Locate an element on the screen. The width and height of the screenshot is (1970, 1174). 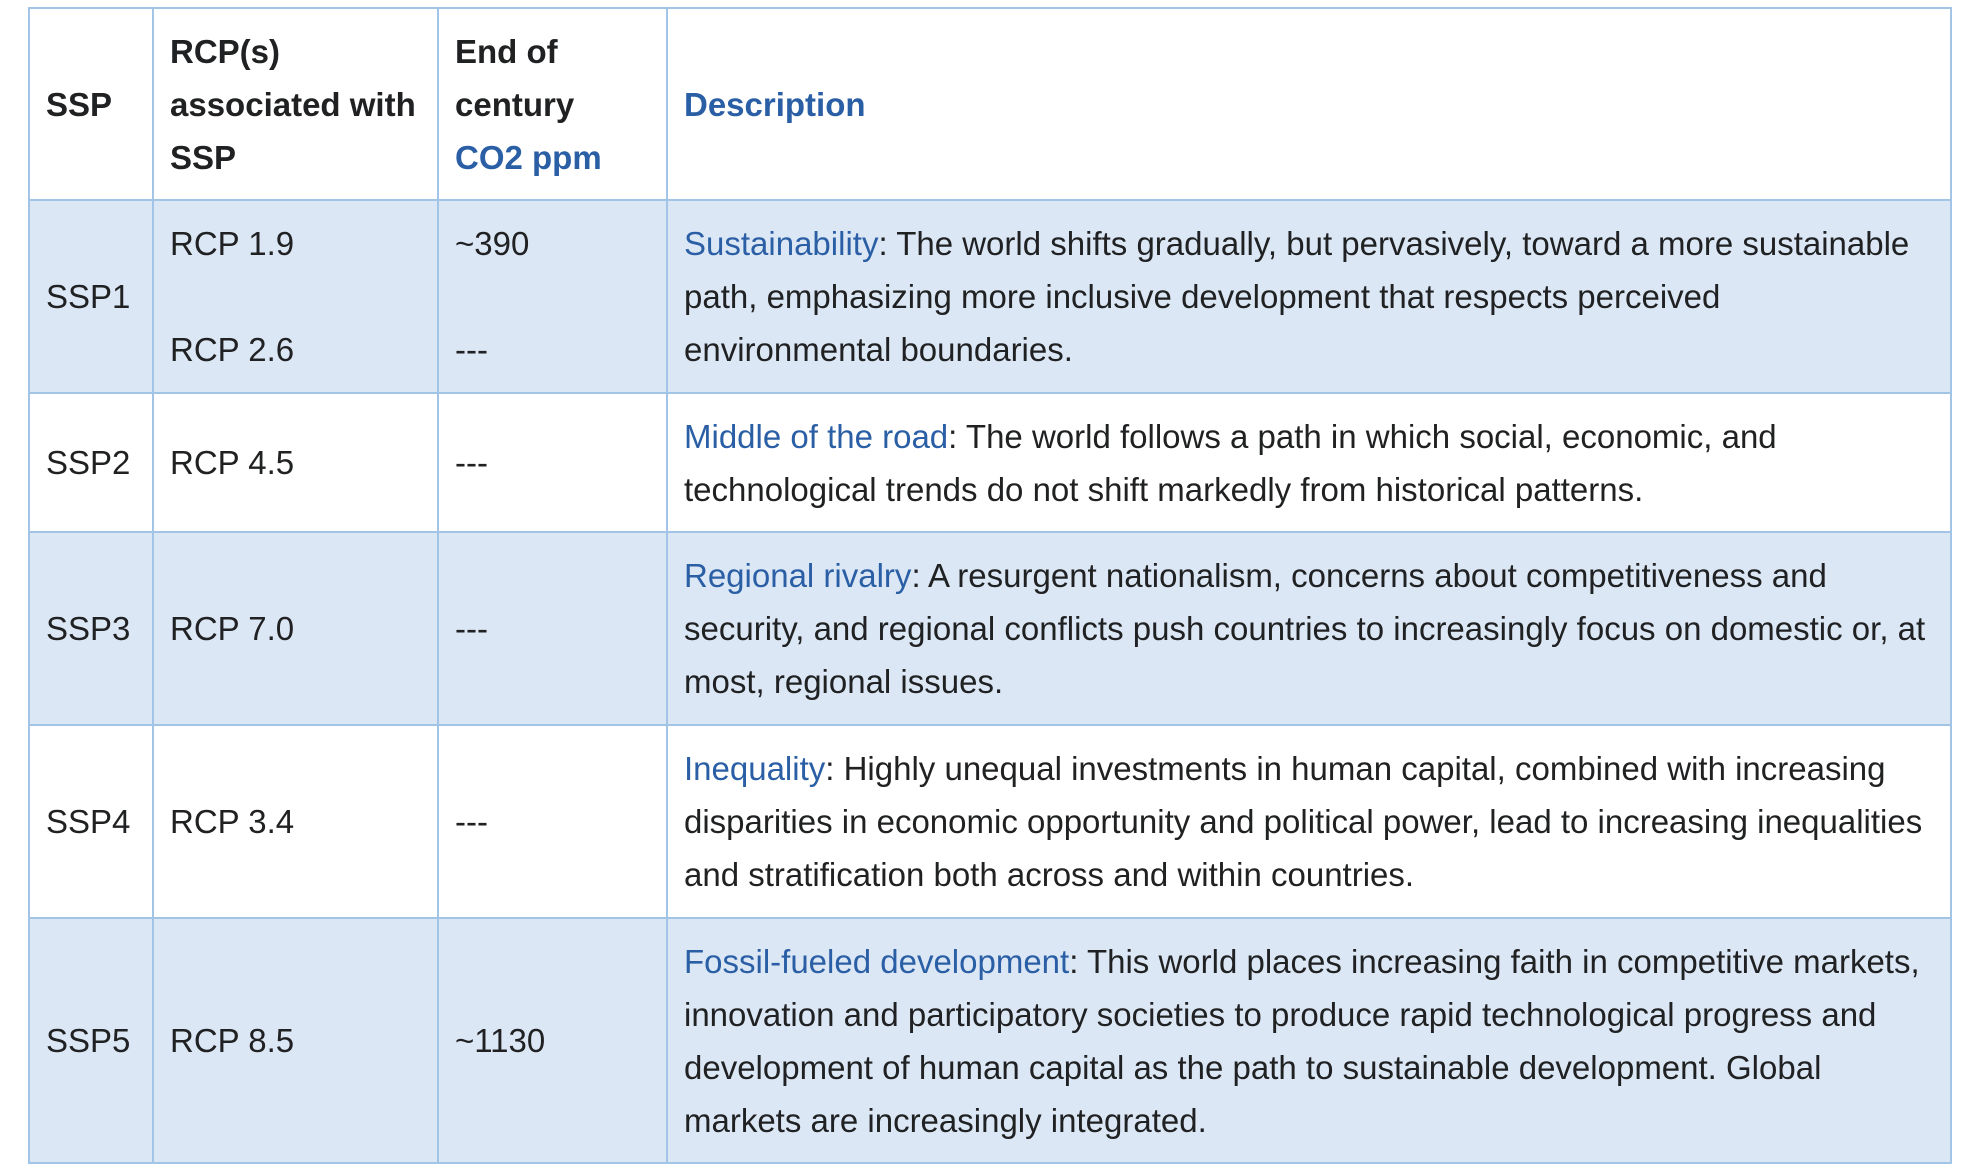
co2-ppm-link: CO2 ppm is located at coordinates (528, 157).